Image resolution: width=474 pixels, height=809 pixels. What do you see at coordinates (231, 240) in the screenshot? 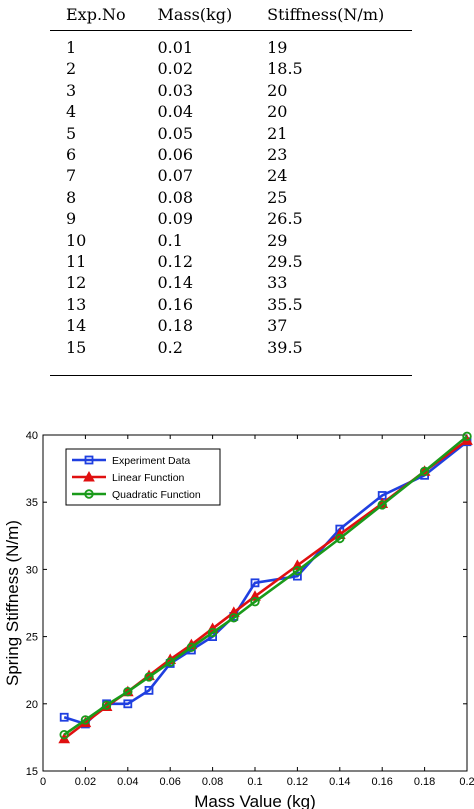
I see `table-row: 10 0.1 29` at bounding box center [231, 240].